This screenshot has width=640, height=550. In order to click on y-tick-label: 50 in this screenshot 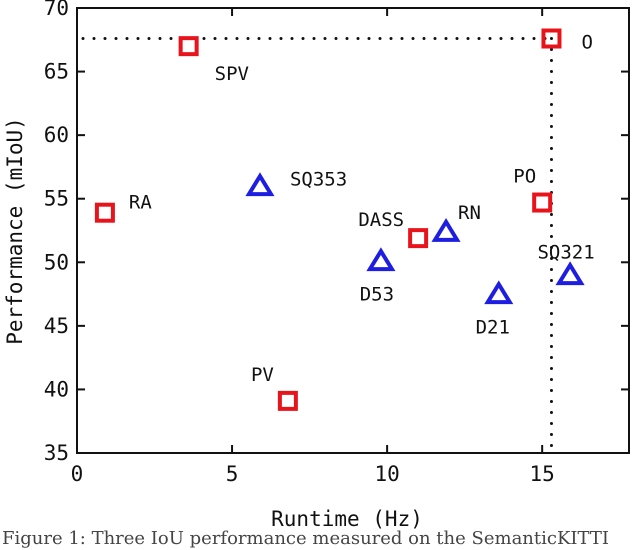, I will do `click(56, 262)`.